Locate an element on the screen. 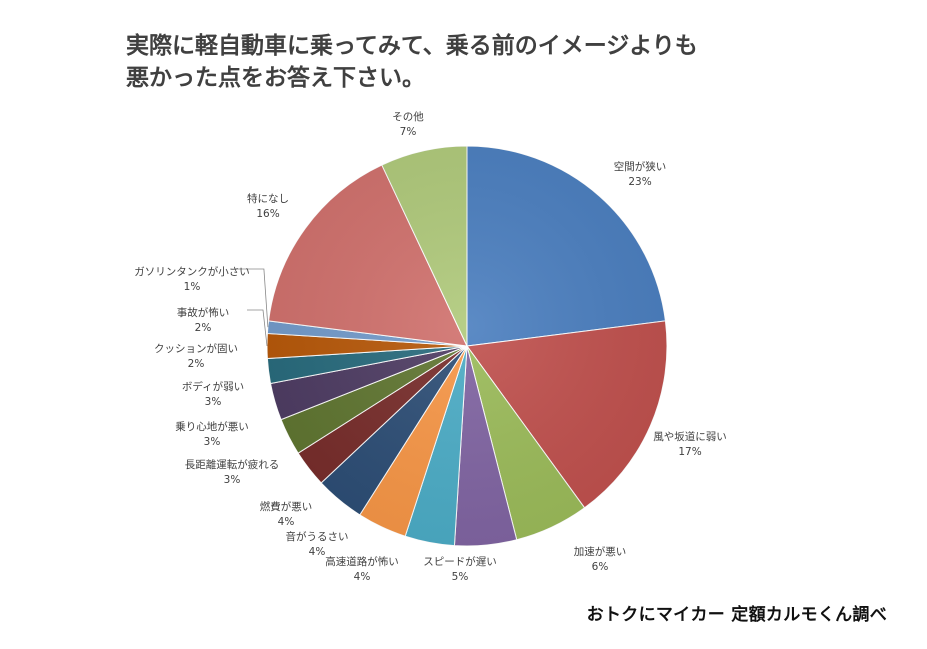  slice-percent-9: 3% is located at coordinates (212, 442).